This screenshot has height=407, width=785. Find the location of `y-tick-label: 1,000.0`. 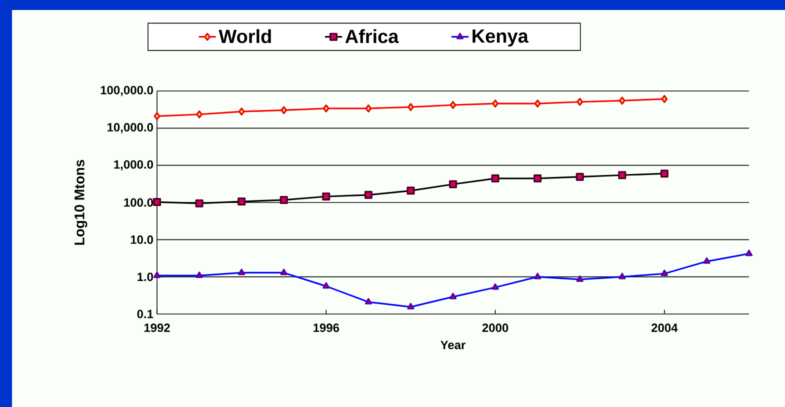

y-tick-label: 1,000.0 is located at coordinates (133, 165).